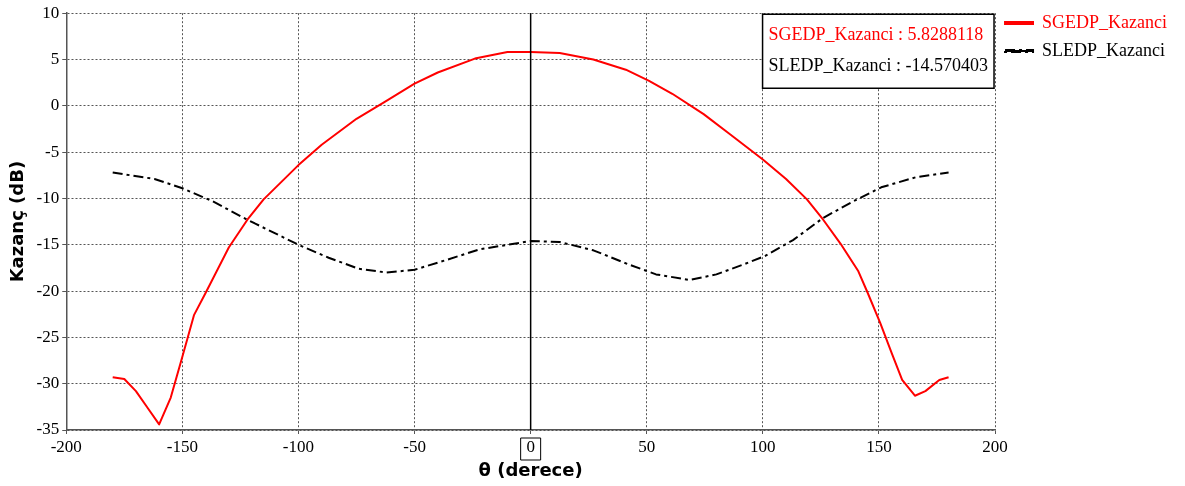 Image resolution: width=1185 pixels, height=486 pixels. Describe the element at coordinates (48, 383) in the screenshot. I see `y-tick-label: -30` at that location.